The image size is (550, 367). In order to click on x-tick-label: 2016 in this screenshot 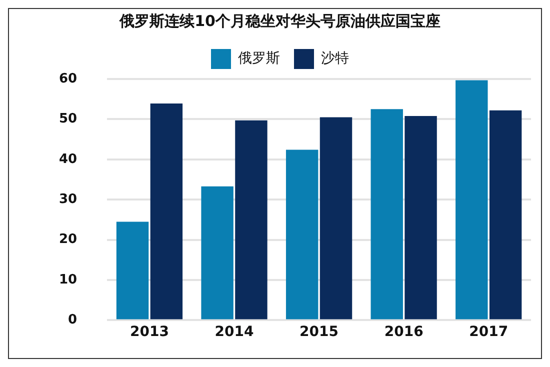, I will do `click(404, 332)`.